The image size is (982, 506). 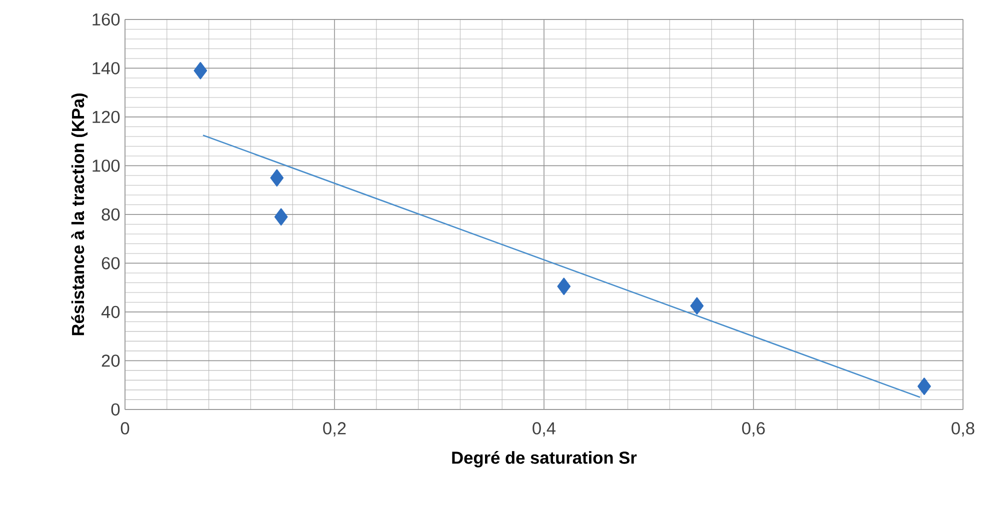 What do you see at coordinates (111, 360) in the screenshot?
I see `y-tick-label: 20` at bounding box center [111, 360].